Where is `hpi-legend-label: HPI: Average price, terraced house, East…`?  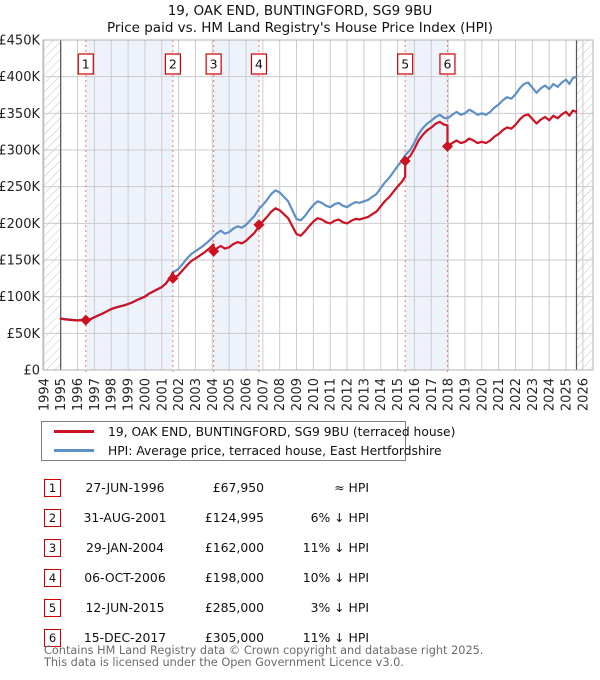 hpi-legend-label: HPI: Average price, terraced house, East… is located at coordinates (275, 450).